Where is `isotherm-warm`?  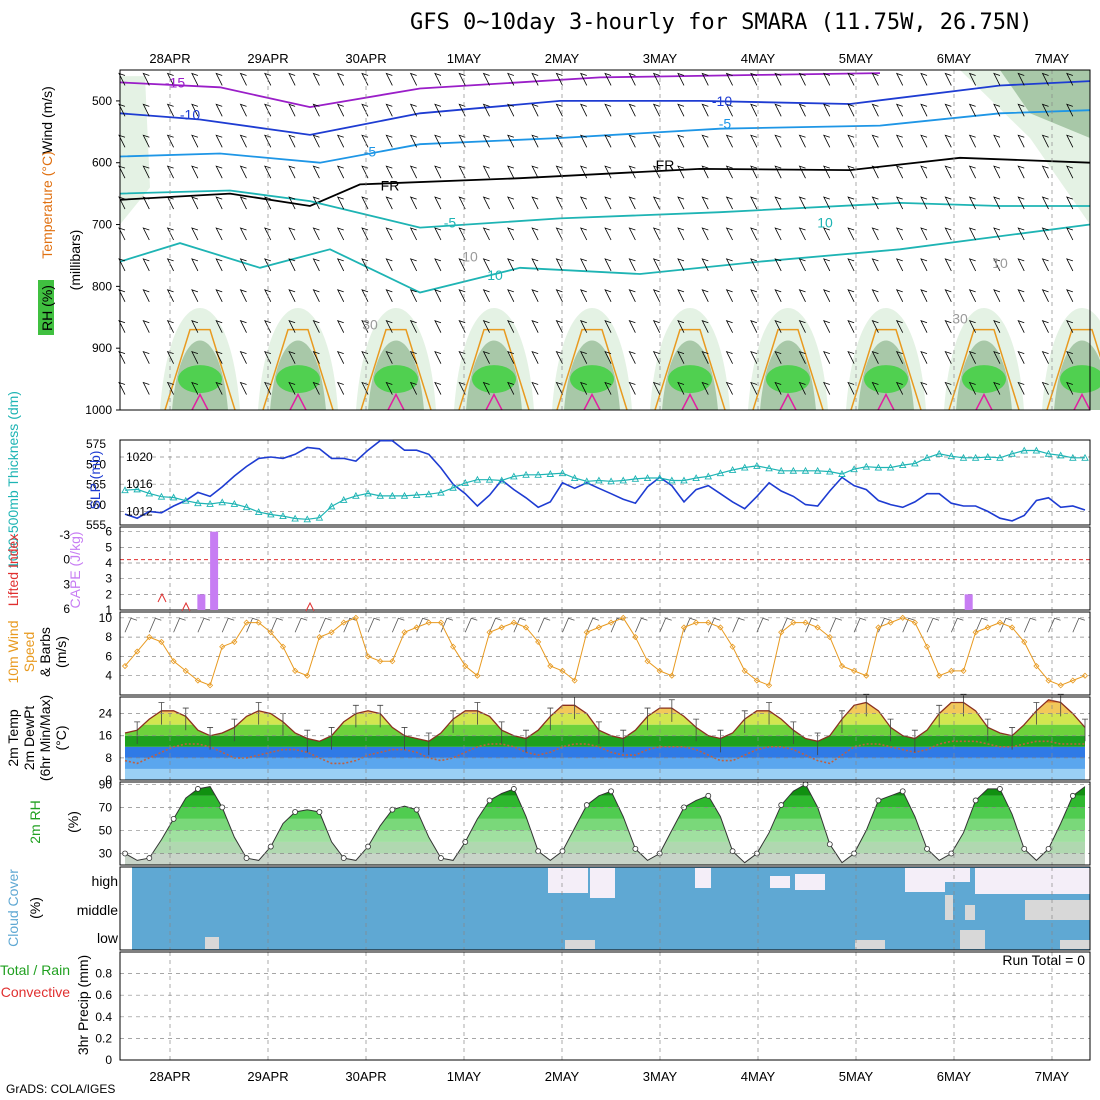
isotherm-warm is located at coordinates (494, 369).